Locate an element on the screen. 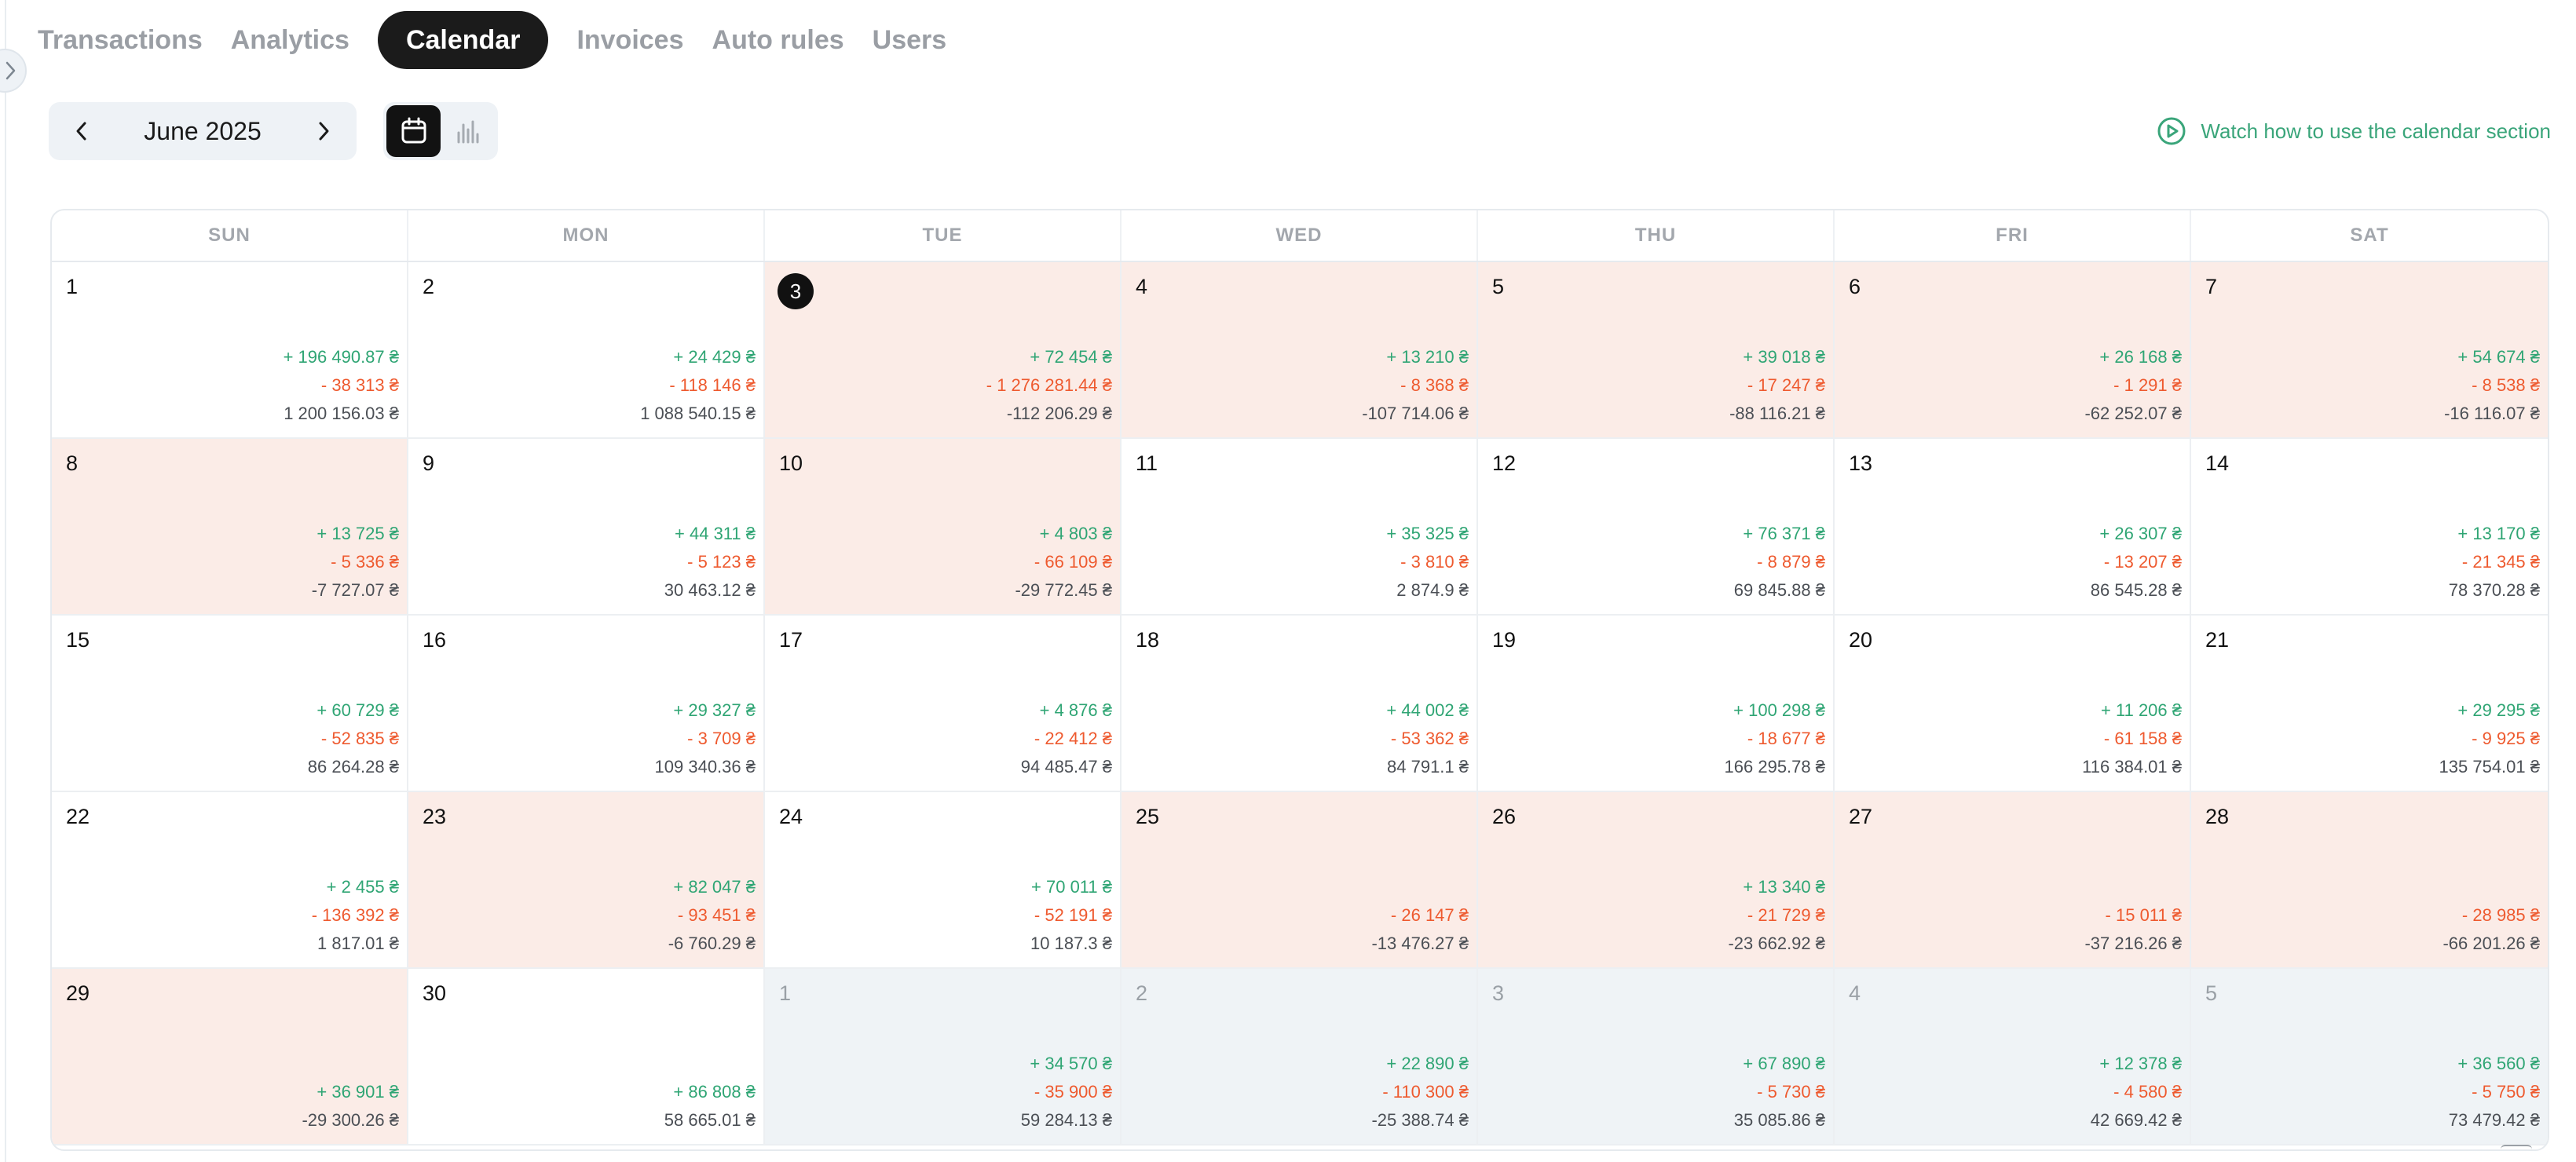 This screenshot has height=1162, width=2576. calendar-day-cell: 1 + 196 490.87 ₴ - 38 313 ₴ 1 200 156.03 ₴ is located at coordinates (230, 350).